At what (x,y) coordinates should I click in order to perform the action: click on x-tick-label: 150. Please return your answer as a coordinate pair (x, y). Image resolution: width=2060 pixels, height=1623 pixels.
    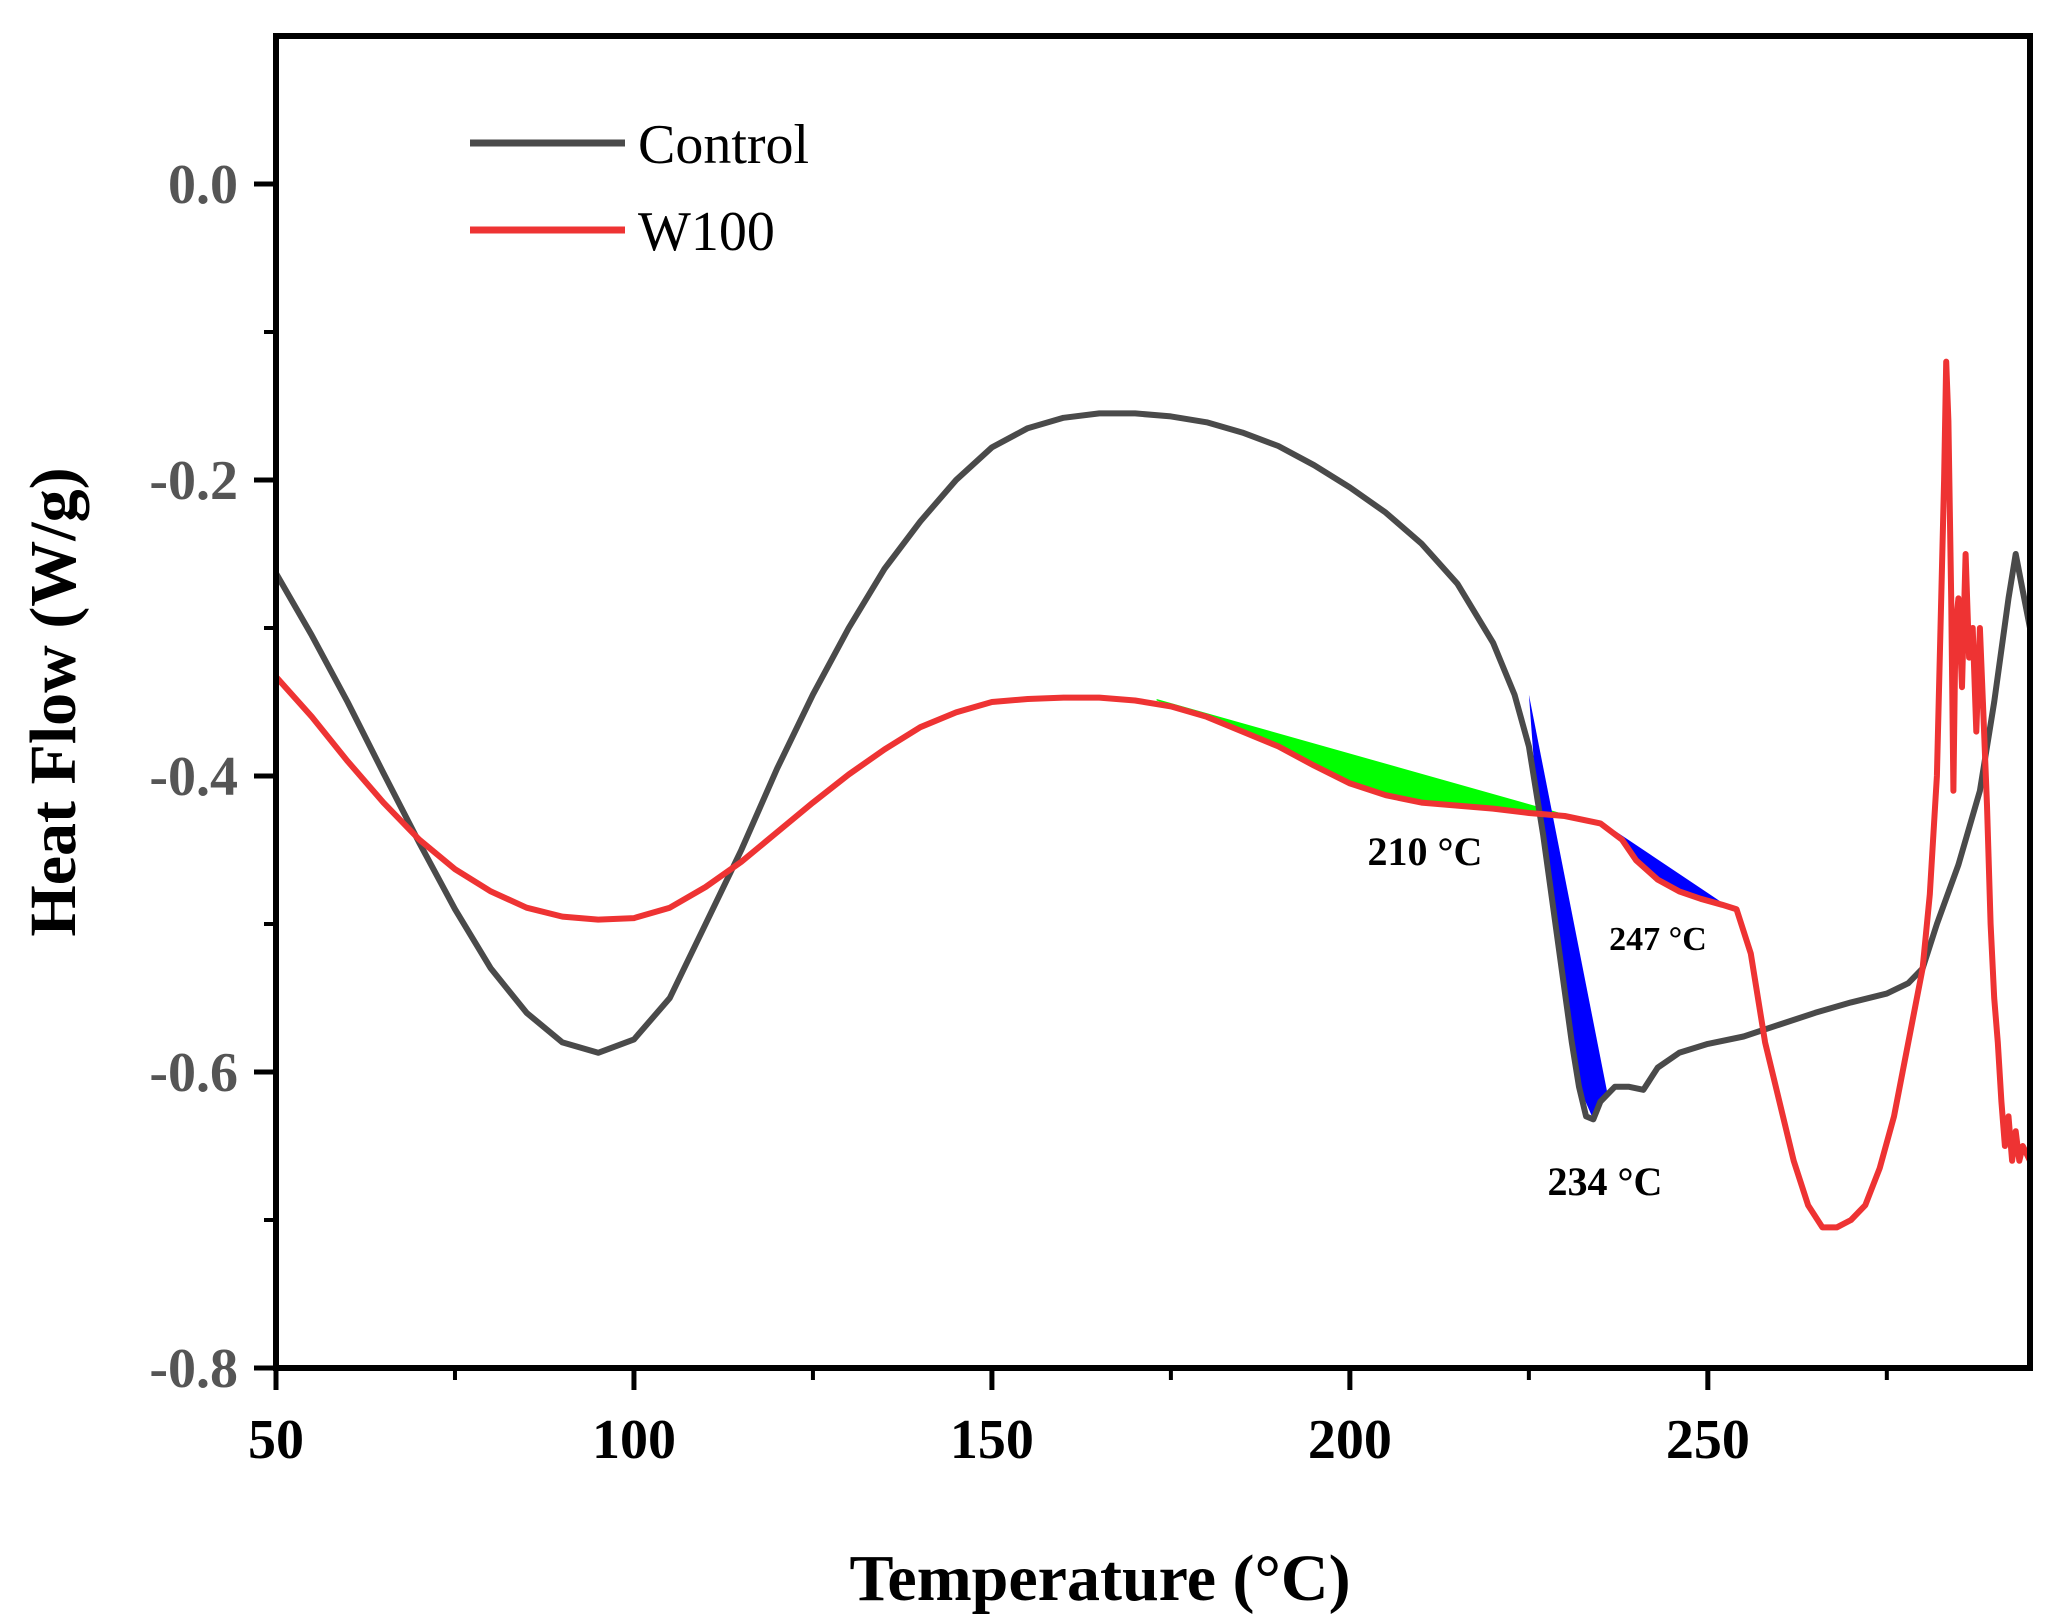
    Looking at the image, I should click on (992, 1440).